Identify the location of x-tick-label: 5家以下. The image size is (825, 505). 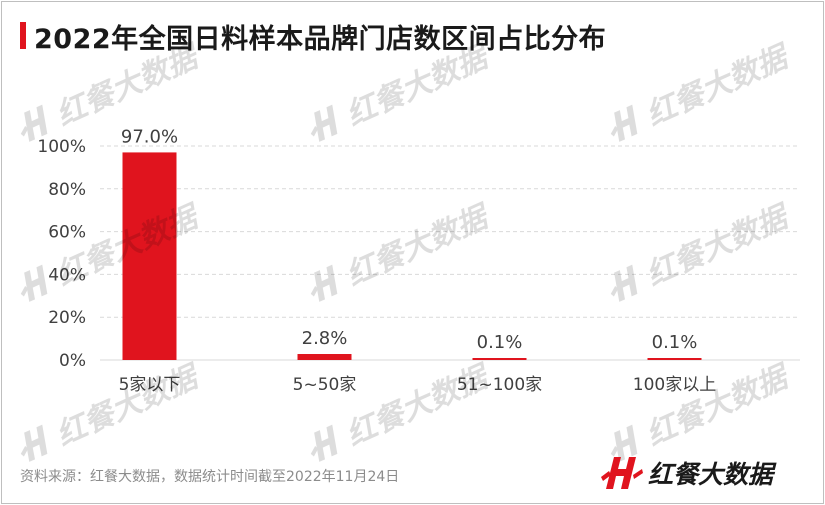
(150, 385).